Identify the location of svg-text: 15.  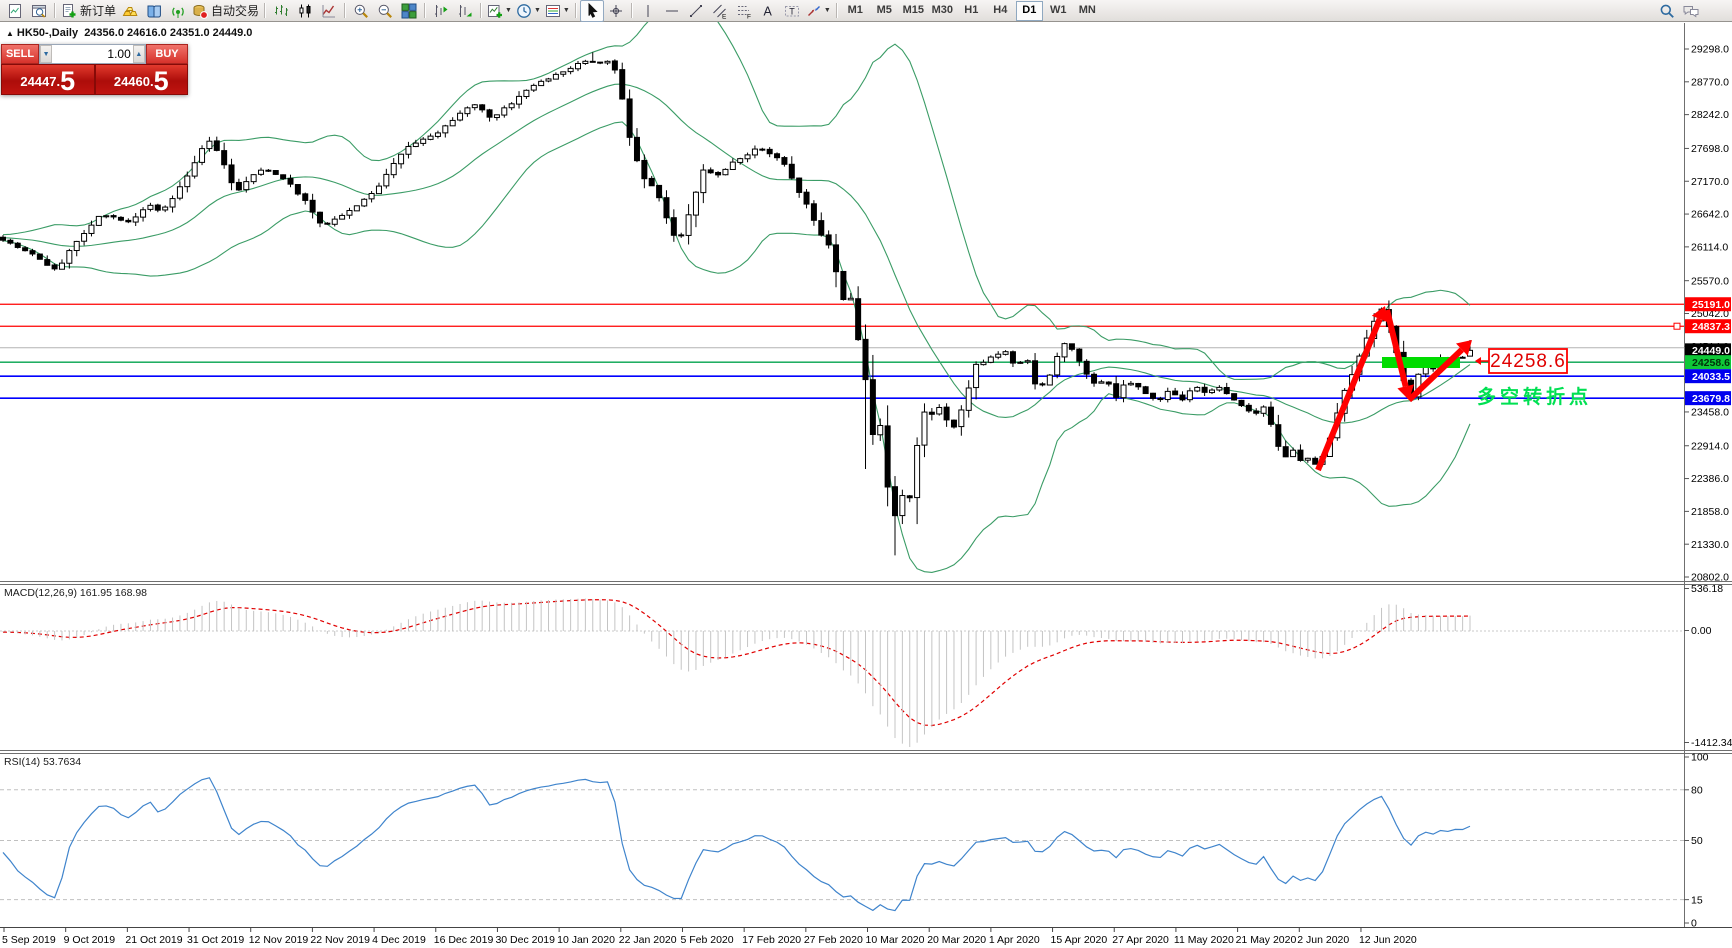
(1697, 900).